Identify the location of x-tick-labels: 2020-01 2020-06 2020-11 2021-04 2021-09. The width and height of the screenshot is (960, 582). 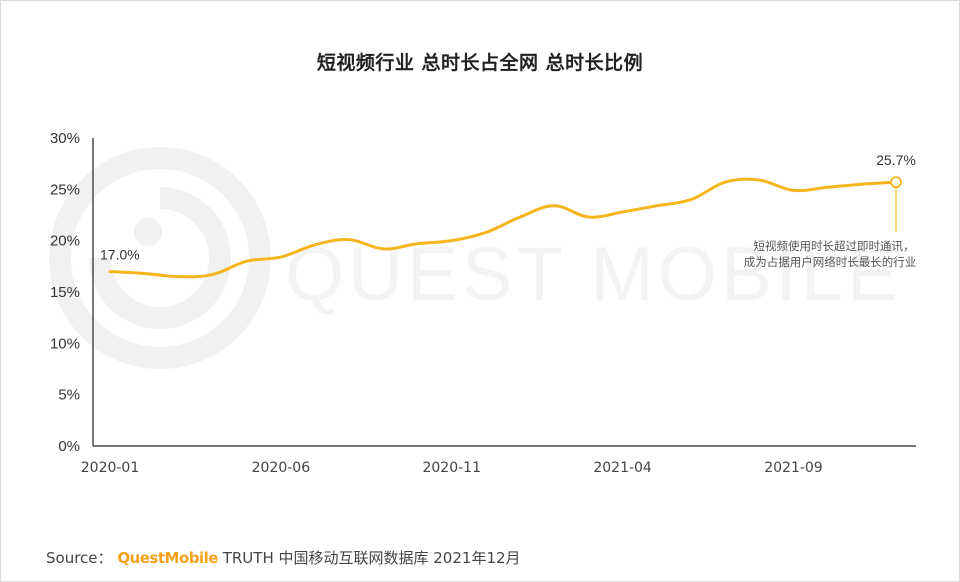
(452, 468).